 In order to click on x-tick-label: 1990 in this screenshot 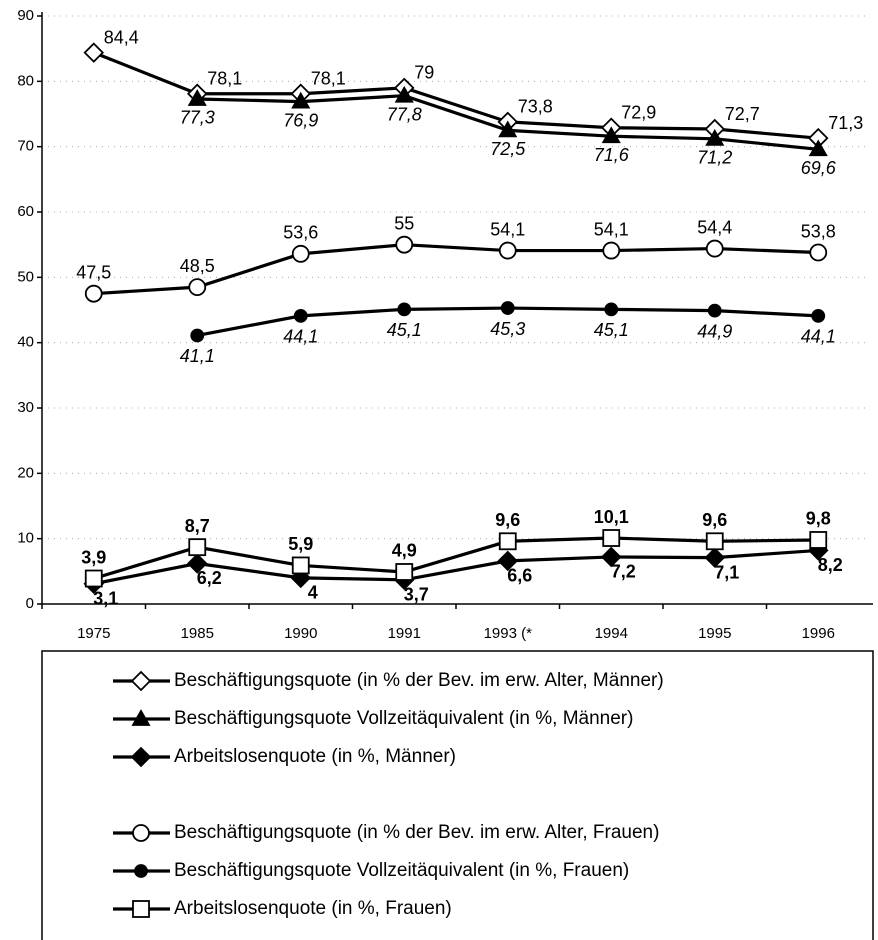, I will do `click(300, 633)`.